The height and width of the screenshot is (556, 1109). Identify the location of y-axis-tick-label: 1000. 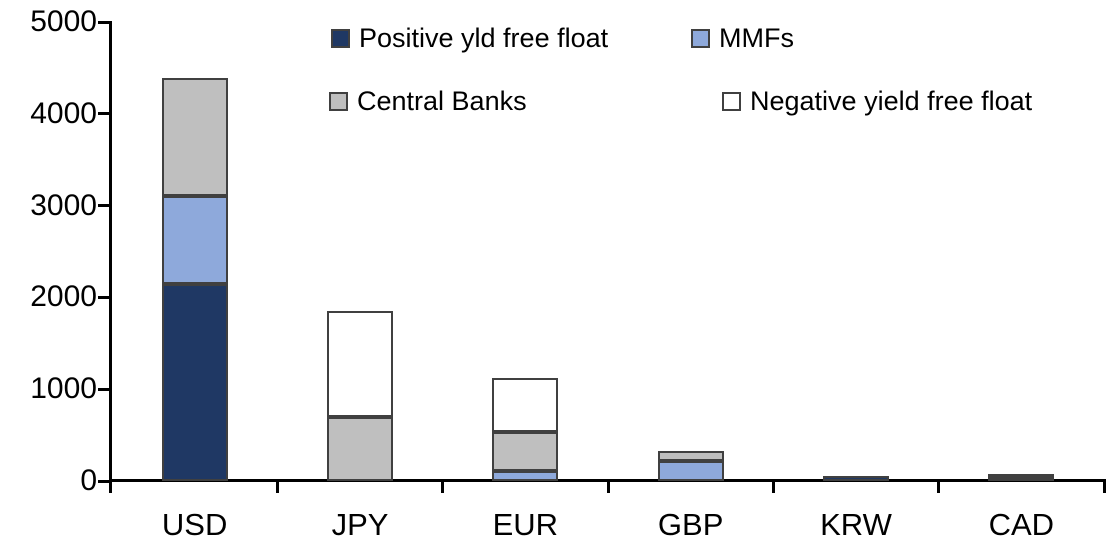
(63, 389).